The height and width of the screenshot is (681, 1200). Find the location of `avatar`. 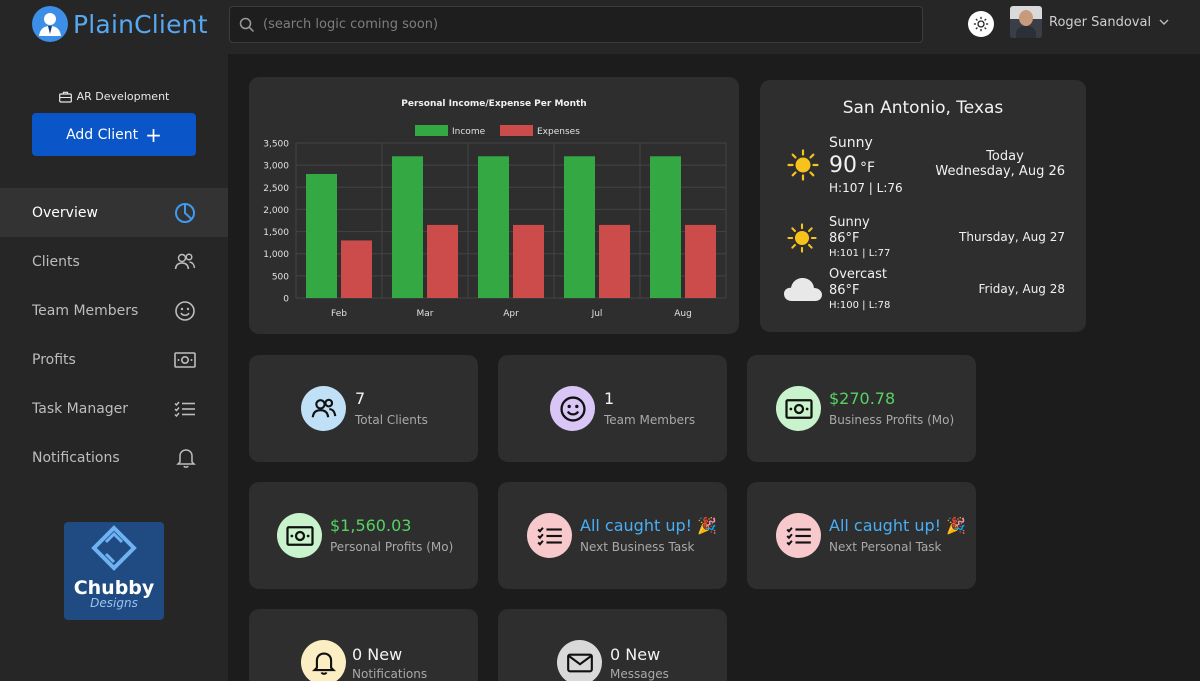

avatar is located at coordinates (1026, 22).